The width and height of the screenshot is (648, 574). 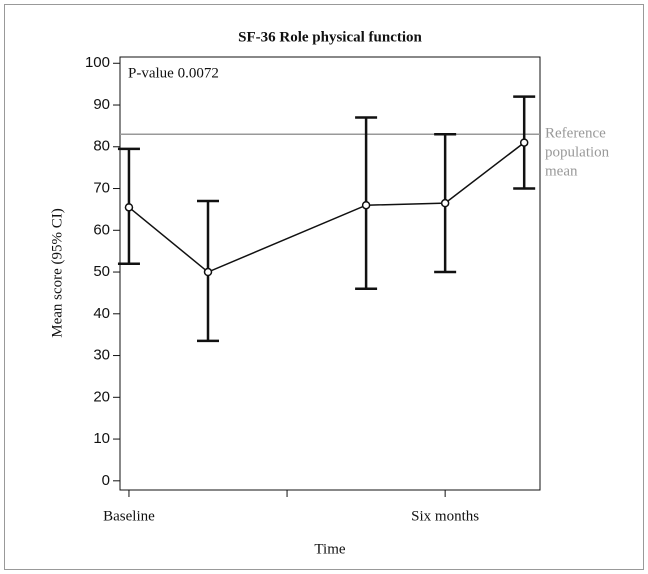 I want to click on y-tick-label: 80, so click(x=101, y=146).